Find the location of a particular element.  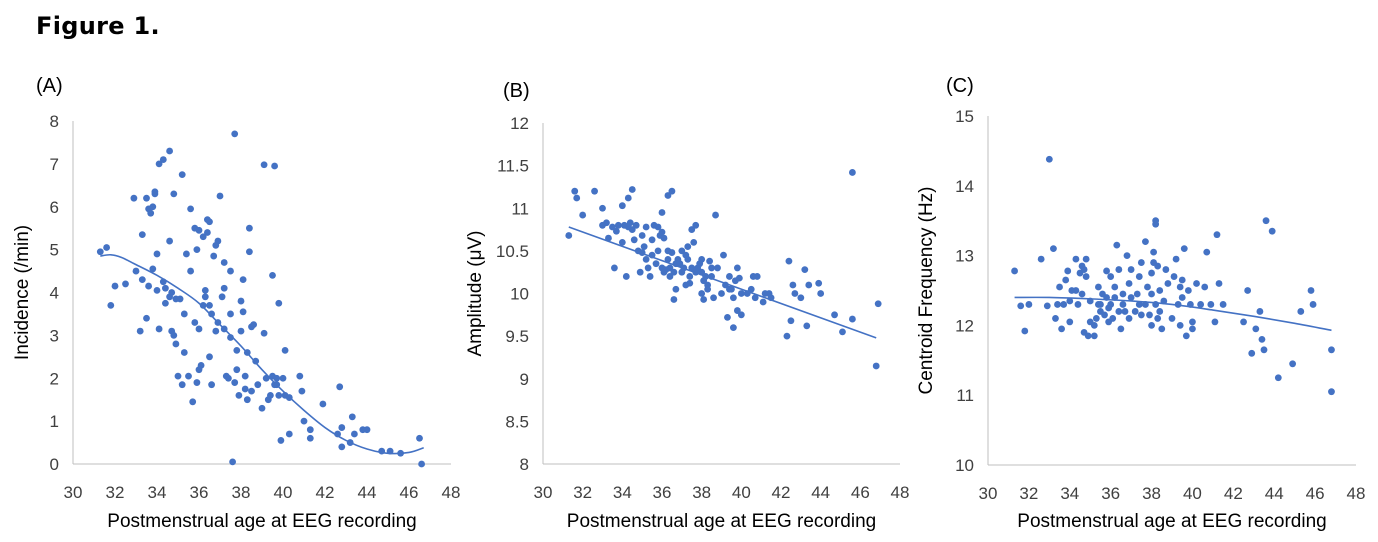

x-tick-label: 36 is located at coordinates (199, 492).